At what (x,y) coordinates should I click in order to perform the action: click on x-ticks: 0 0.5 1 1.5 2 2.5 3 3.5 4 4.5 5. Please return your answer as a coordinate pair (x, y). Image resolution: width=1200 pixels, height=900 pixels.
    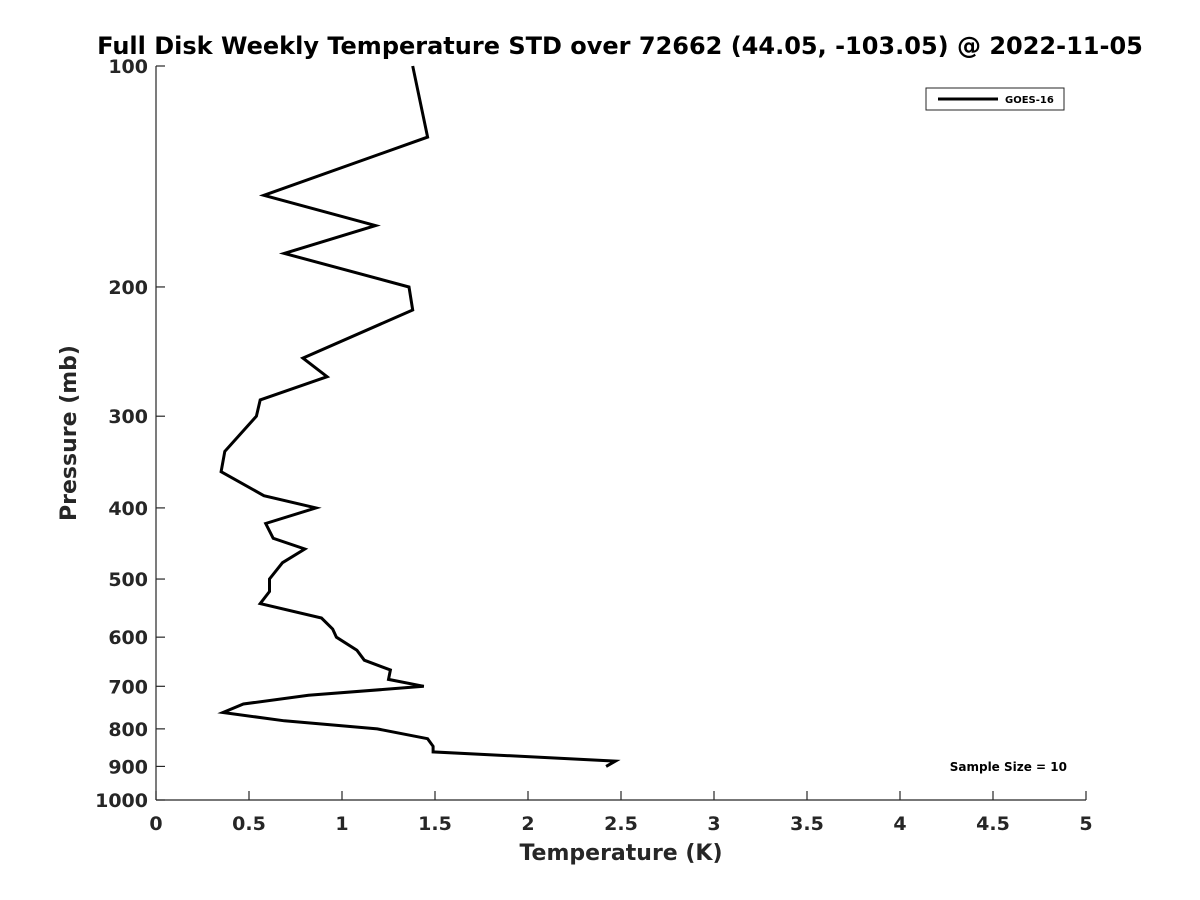
    Looking at the image, I should click on (621, 813).